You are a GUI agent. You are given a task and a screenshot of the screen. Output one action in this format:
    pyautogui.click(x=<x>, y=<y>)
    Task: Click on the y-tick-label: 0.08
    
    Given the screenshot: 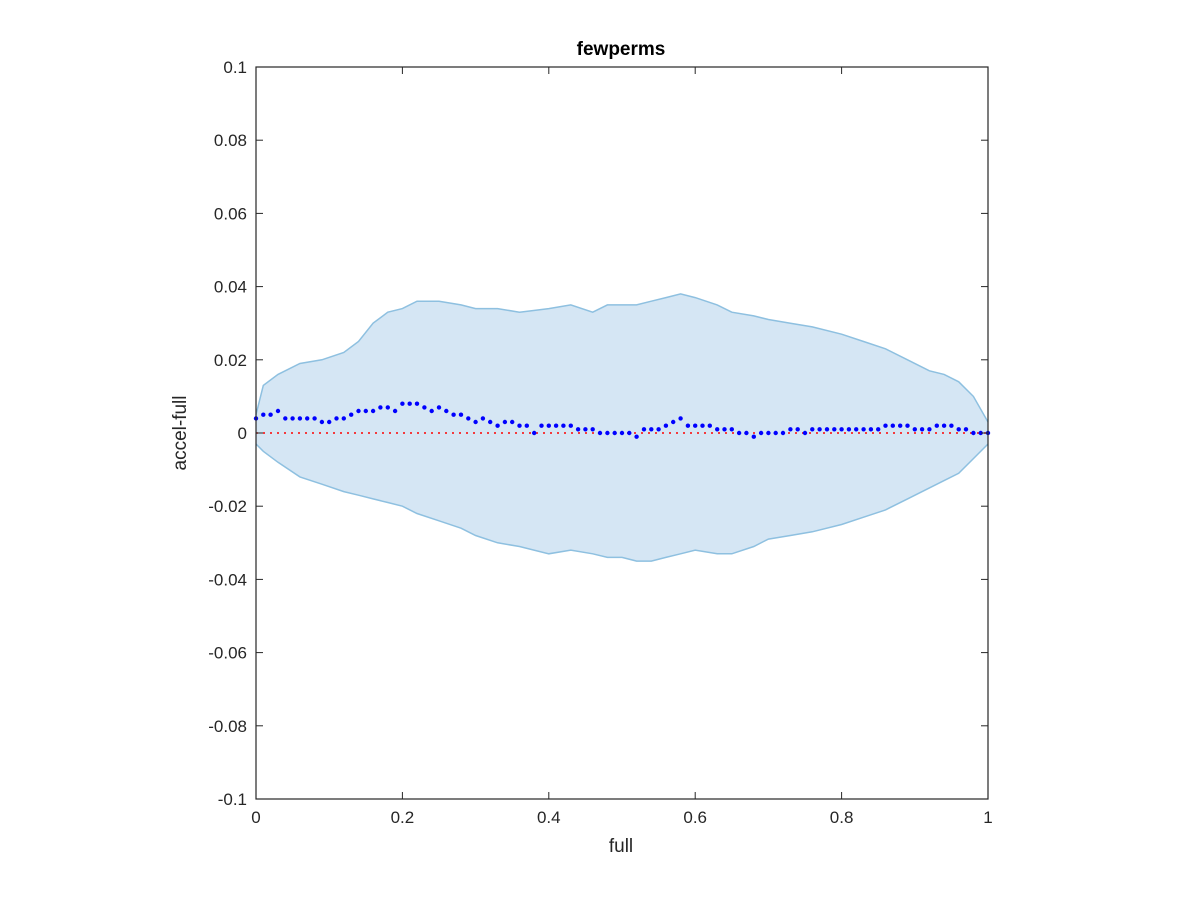 What is the action you would take?
    pyautogui.click(x=230, y=140)
    